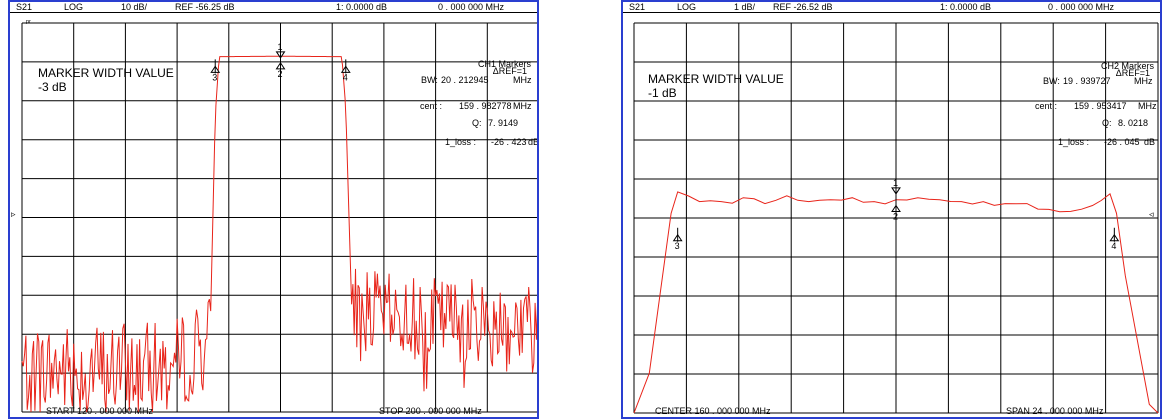 This screenshot has height=419, width=1162. I want to click on marker-width-value: -1 dB, so click(662, 93).